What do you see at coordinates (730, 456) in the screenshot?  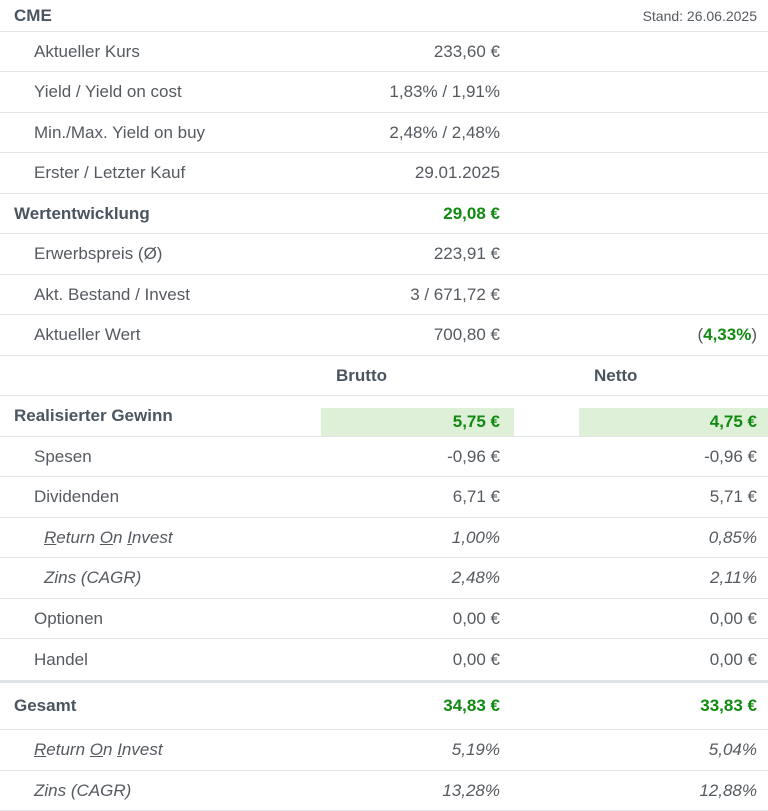 I see `netto-value: -0,96 €` at bounding box center [730, 456].